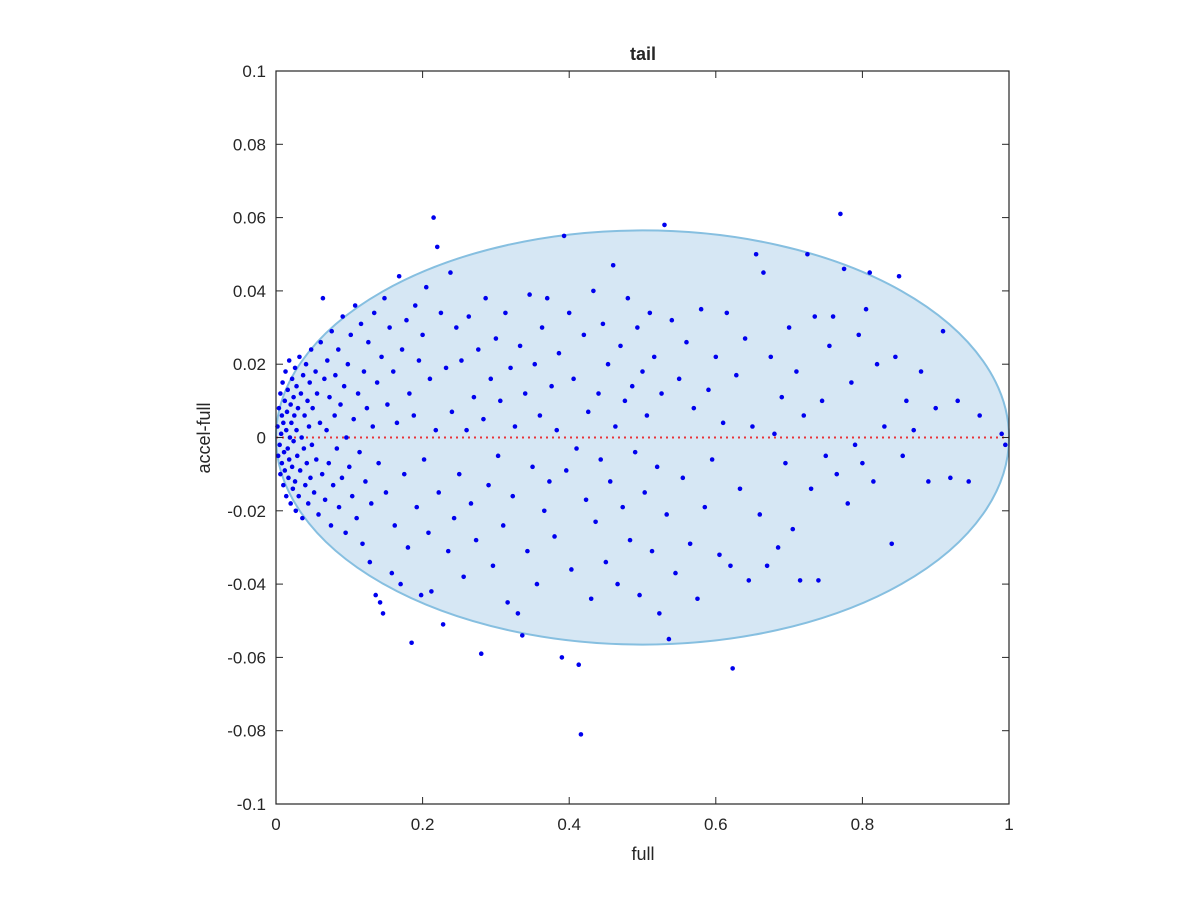 The width and height of the screenshot is (1200, 905). Describe the element at coordinates (251, 804) in the screenshot. I see `y-tick-label: -0.1` at that location.